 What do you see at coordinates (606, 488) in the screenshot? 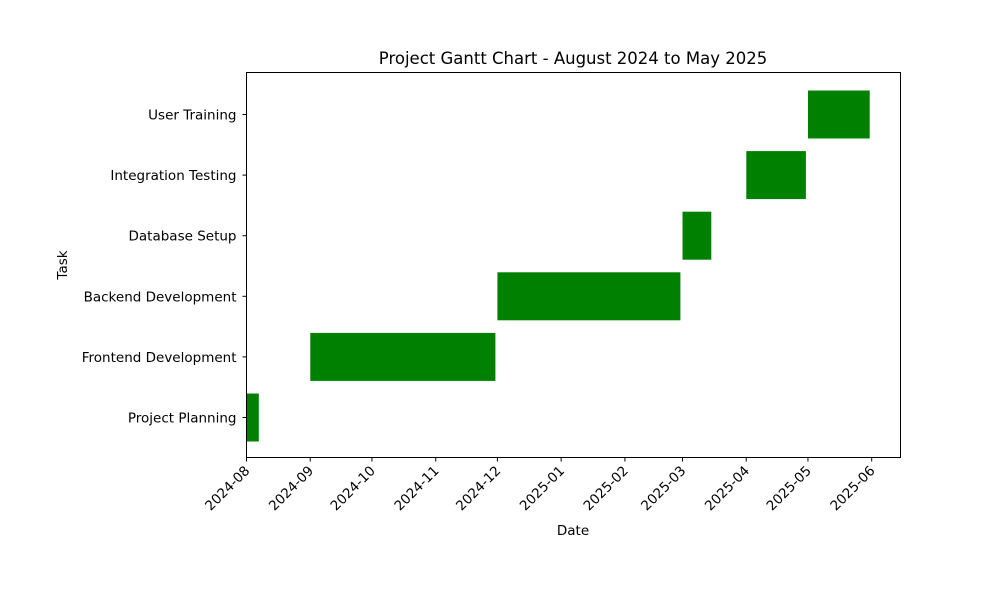
I see `x-tick-label: 2025-02` at bounding box center [606, 488].